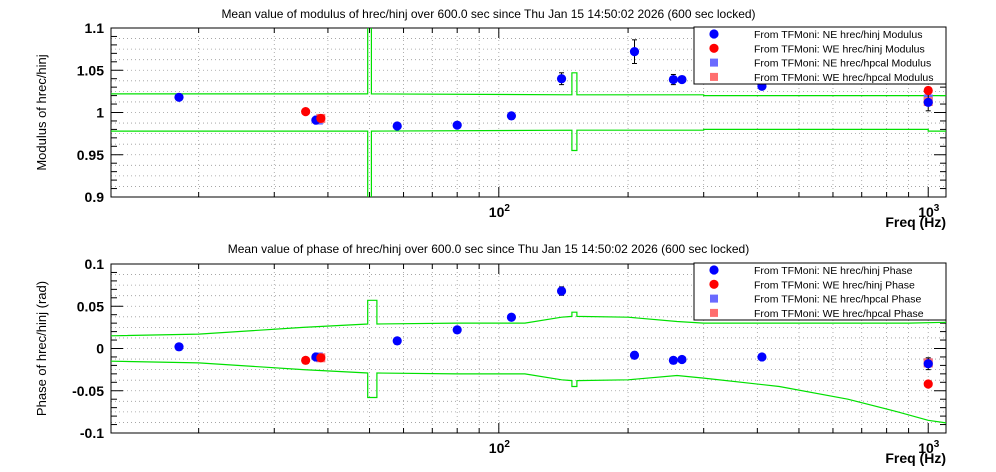 This screenshot has width=996, height=472. I want to click on legend-entry: From TFMoni: NE hrec/hinj Modulus, so click(838, 35).